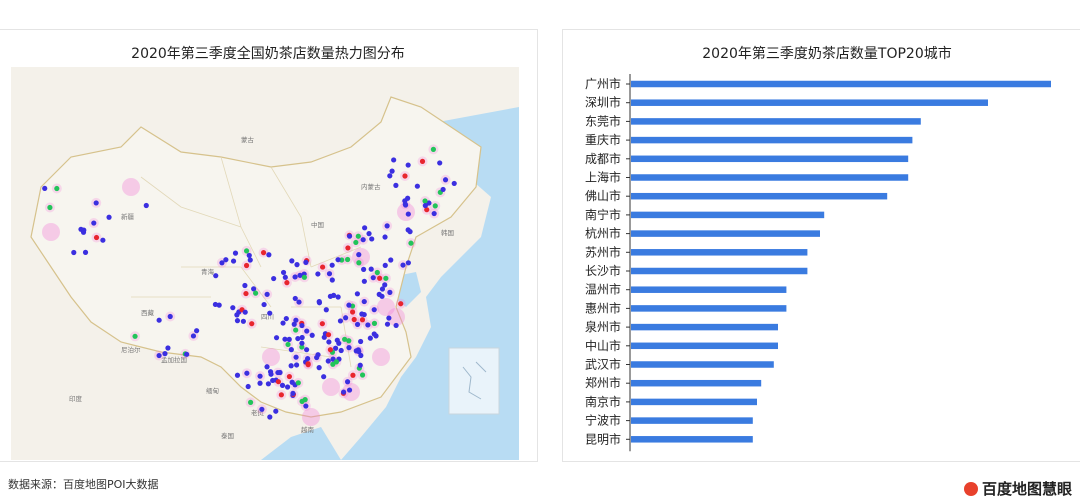 The image size is (1080, 499). I want to click on category-label: 苏州市, so click(603, 251).